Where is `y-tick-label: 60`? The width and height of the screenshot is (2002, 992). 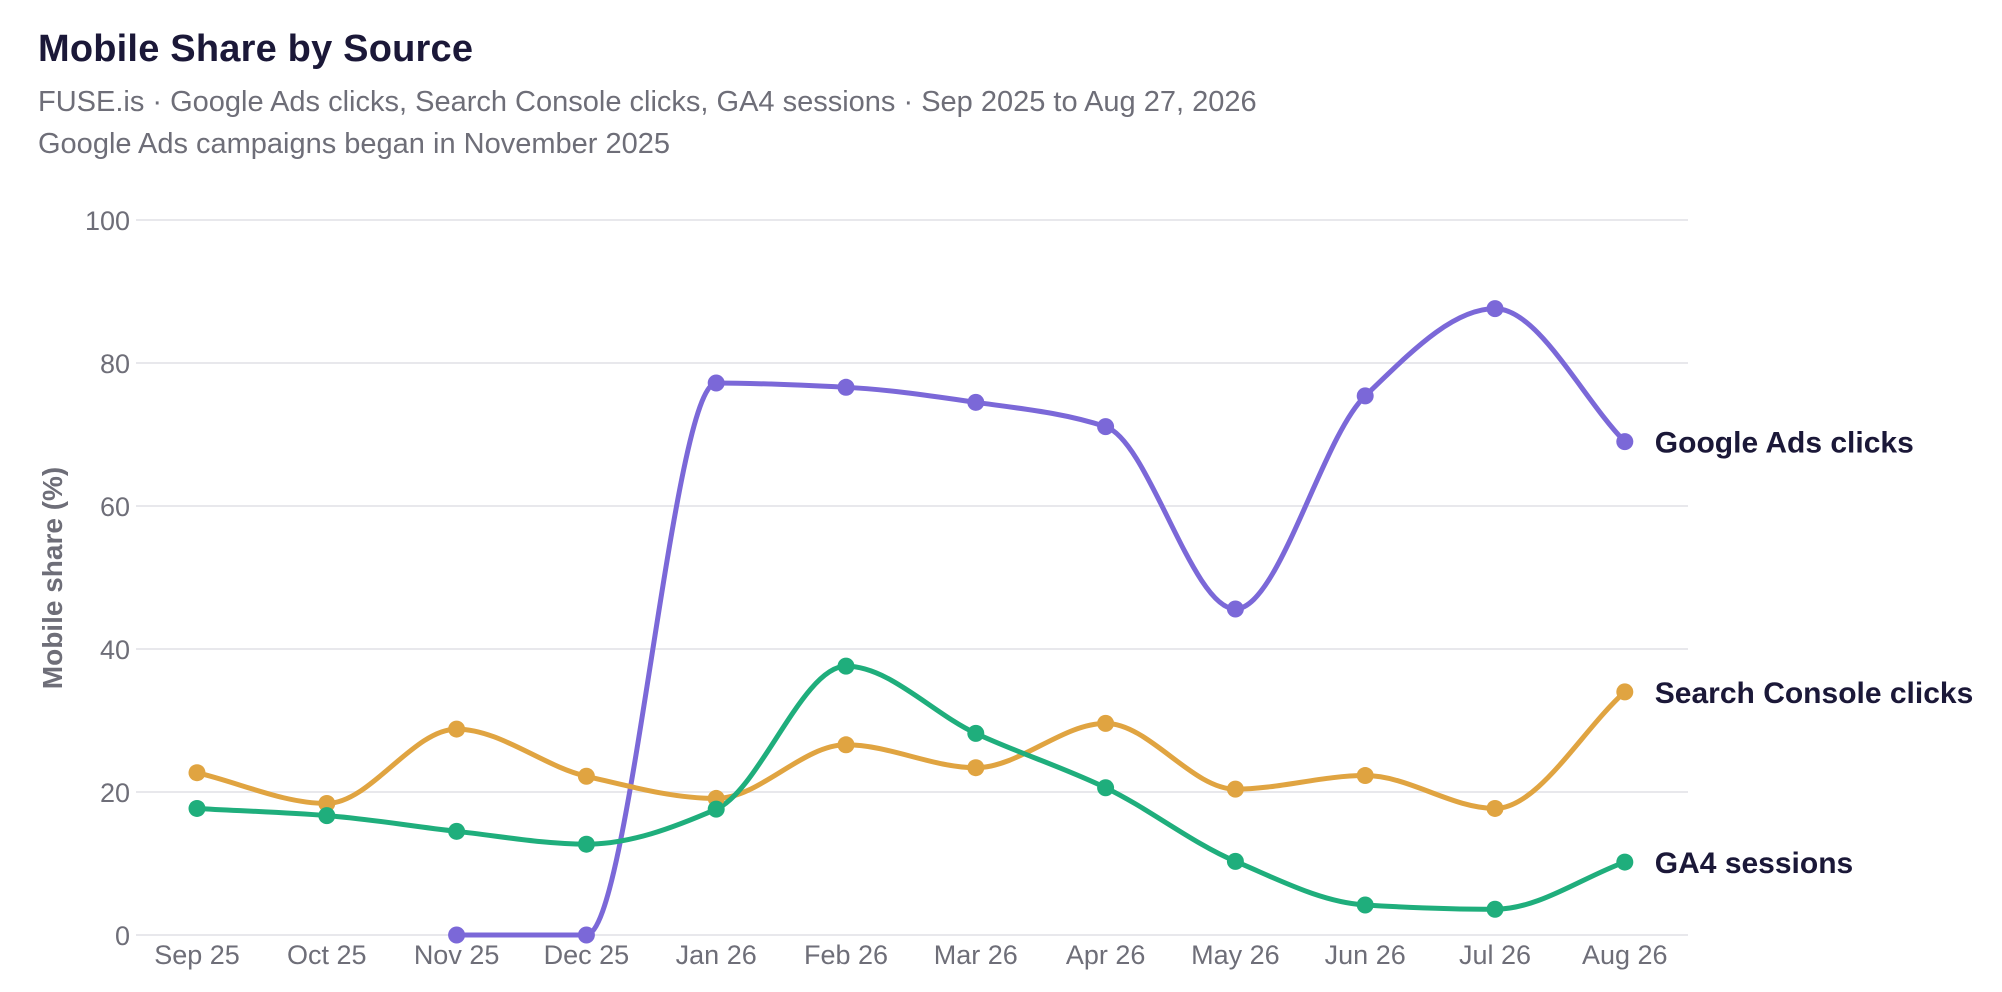 y-tick-label: 60 is located at coordinates (115, 507).